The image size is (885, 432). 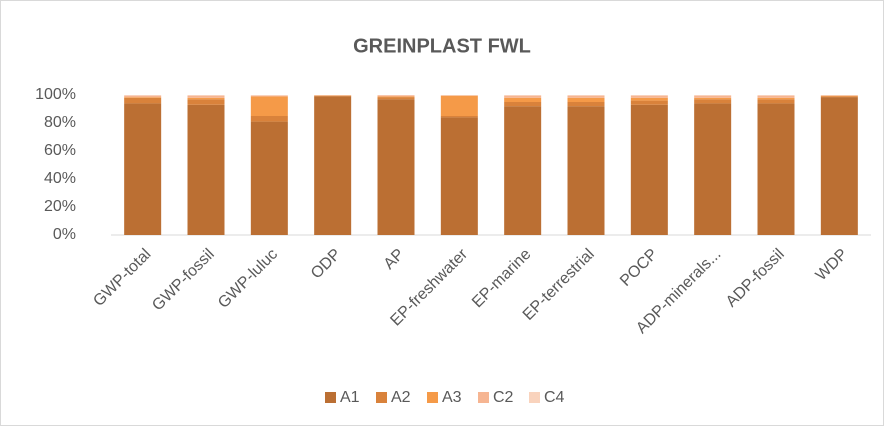 I want to click on y-tick-label: 20%, so click(x=60, y=206).